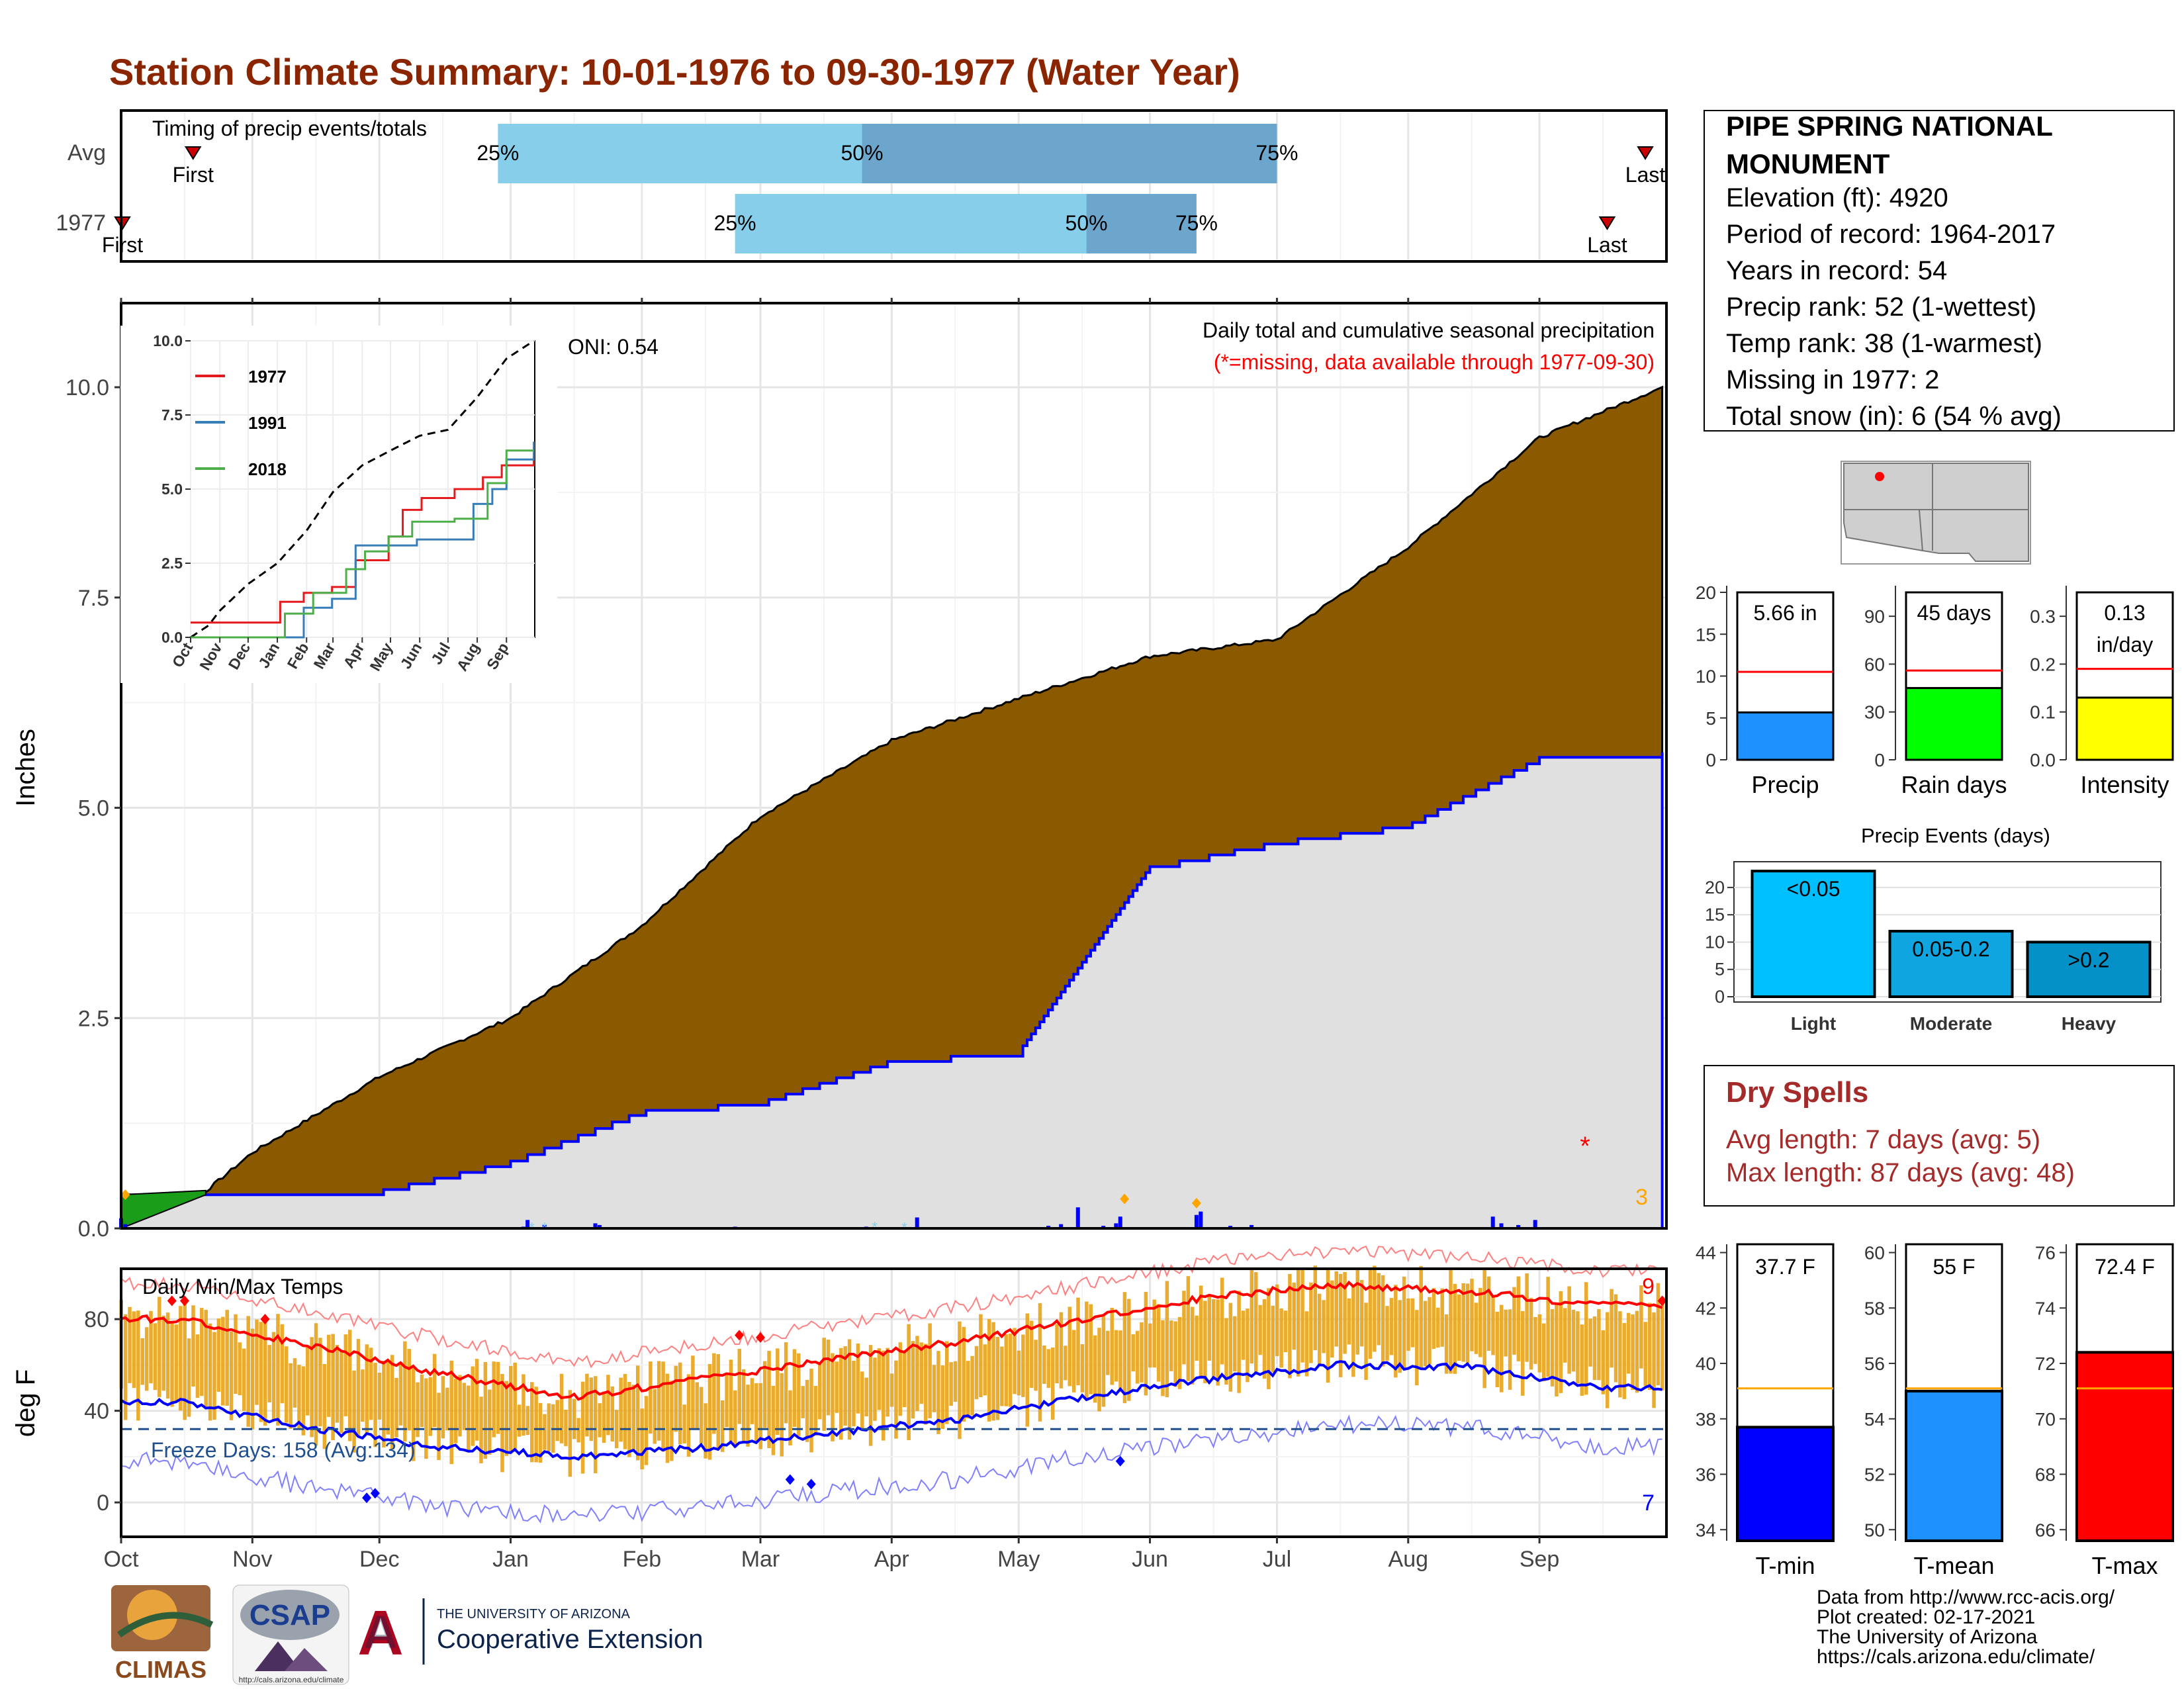 This screenshot has width=2184, height=1691. What do you see at coordinates (1141, 223) in the screenshot?
I see `timing-bar-q50-q75` at bounding box center [1141, 223].